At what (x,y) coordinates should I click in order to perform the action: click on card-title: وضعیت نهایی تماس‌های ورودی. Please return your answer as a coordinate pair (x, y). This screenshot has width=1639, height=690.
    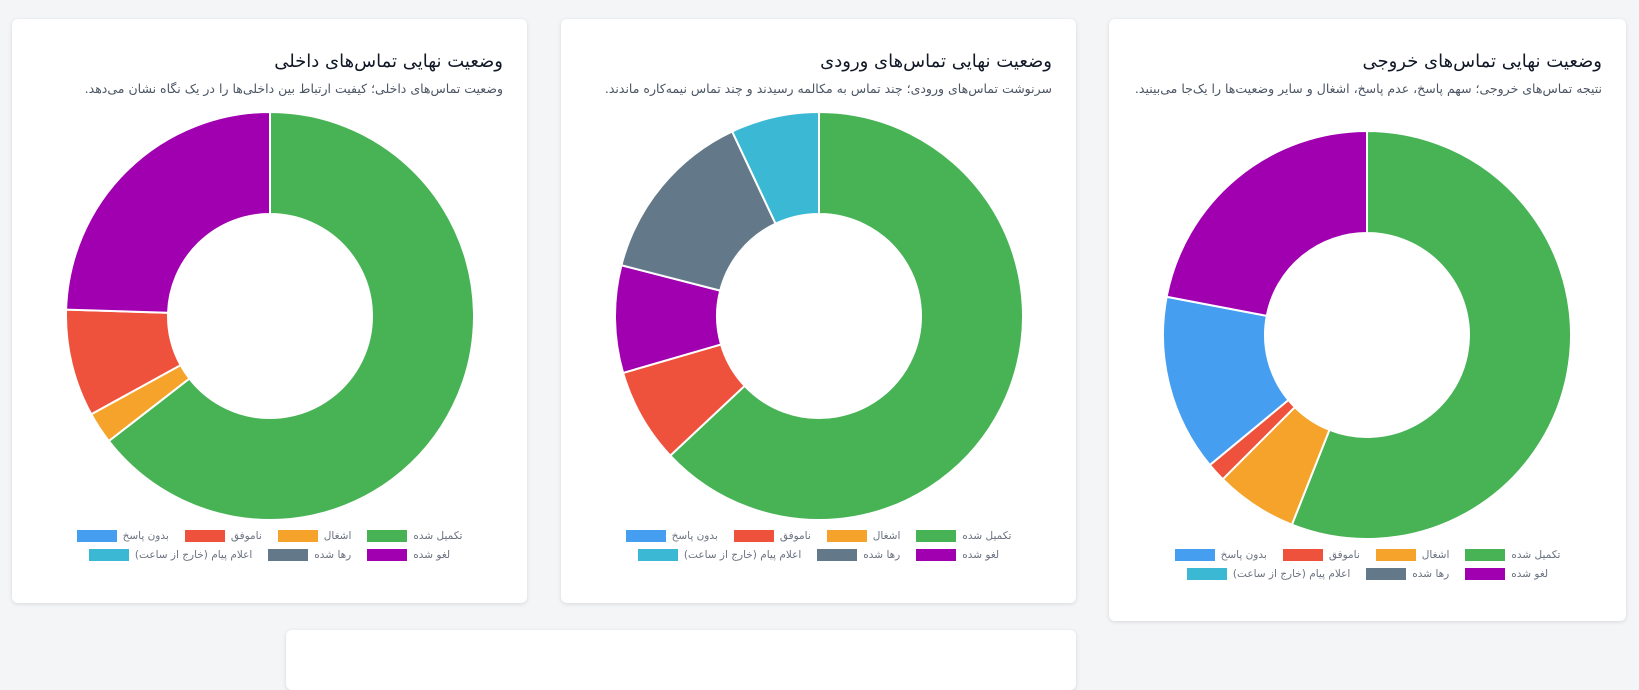
    Looking at the image, I should click on (936, 61).